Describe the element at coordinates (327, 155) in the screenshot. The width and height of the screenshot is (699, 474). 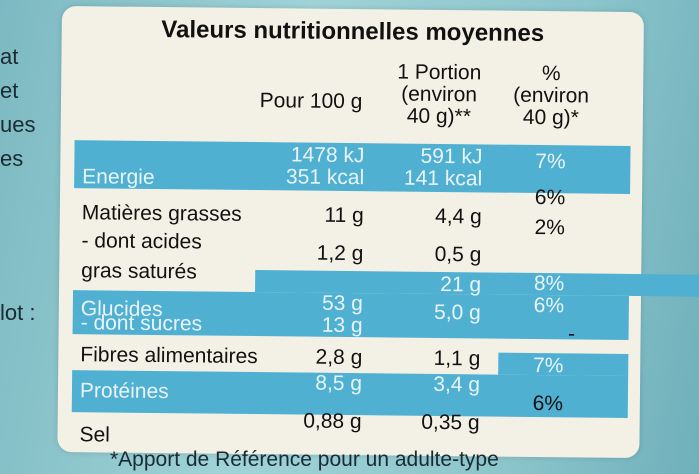
I see `row-per100: 1478 kJ` at that location.